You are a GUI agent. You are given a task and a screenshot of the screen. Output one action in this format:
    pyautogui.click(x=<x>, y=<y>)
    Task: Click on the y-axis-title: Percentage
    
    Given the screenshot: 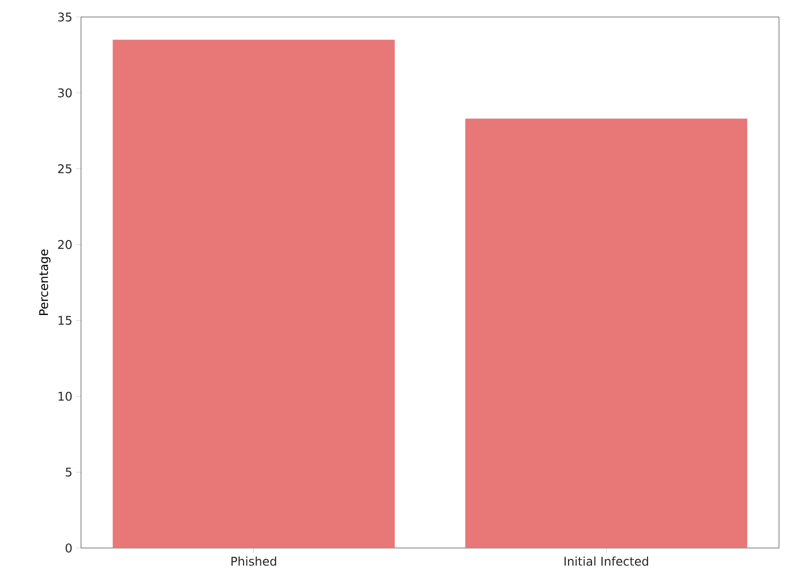 What is the action you would take?
    pyautogui.click(x=44, y=282)
    